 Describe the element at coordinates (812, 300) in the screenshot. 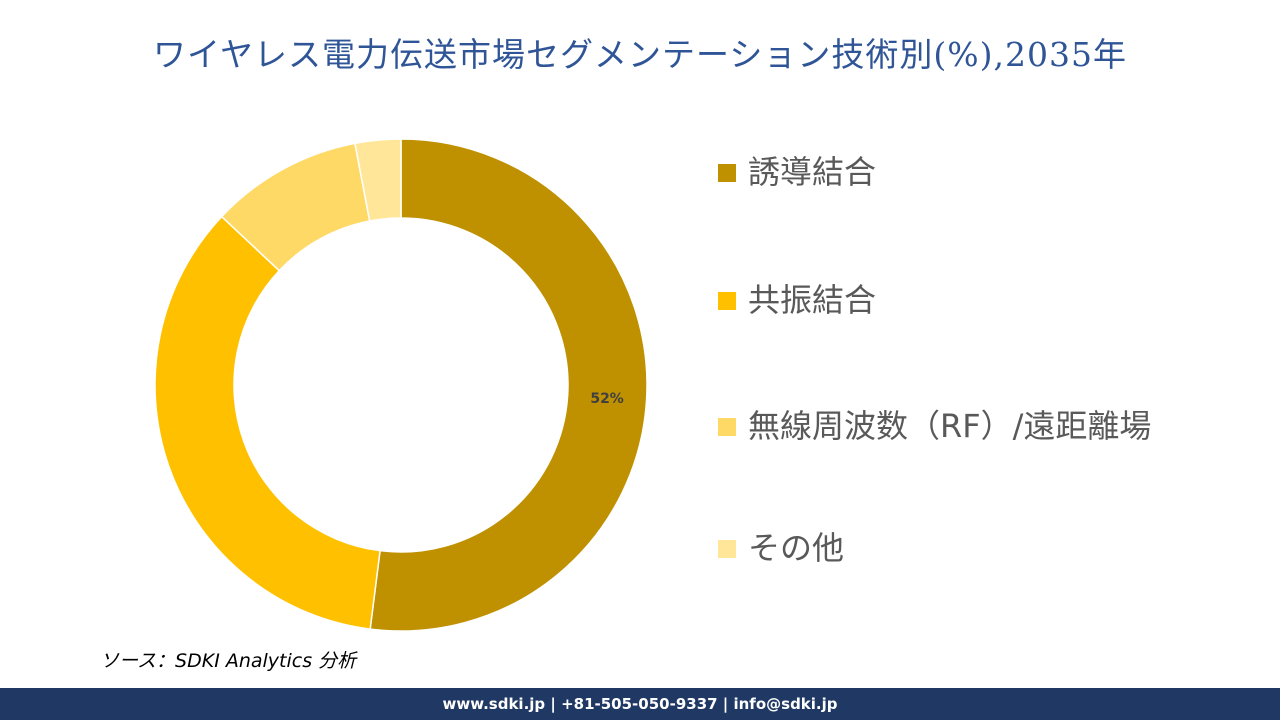

I see `legend-label: 共振結合` at that location.